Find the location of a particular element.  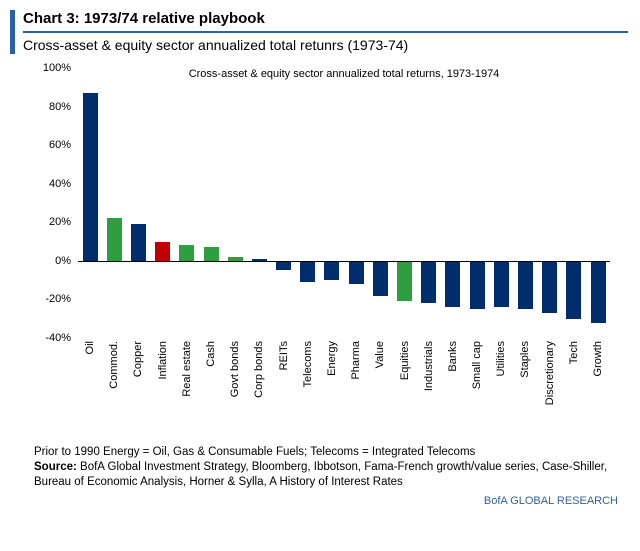

chart-title: Chart 3: 1973/74 relative playbook is located at coordinates (144, 18).